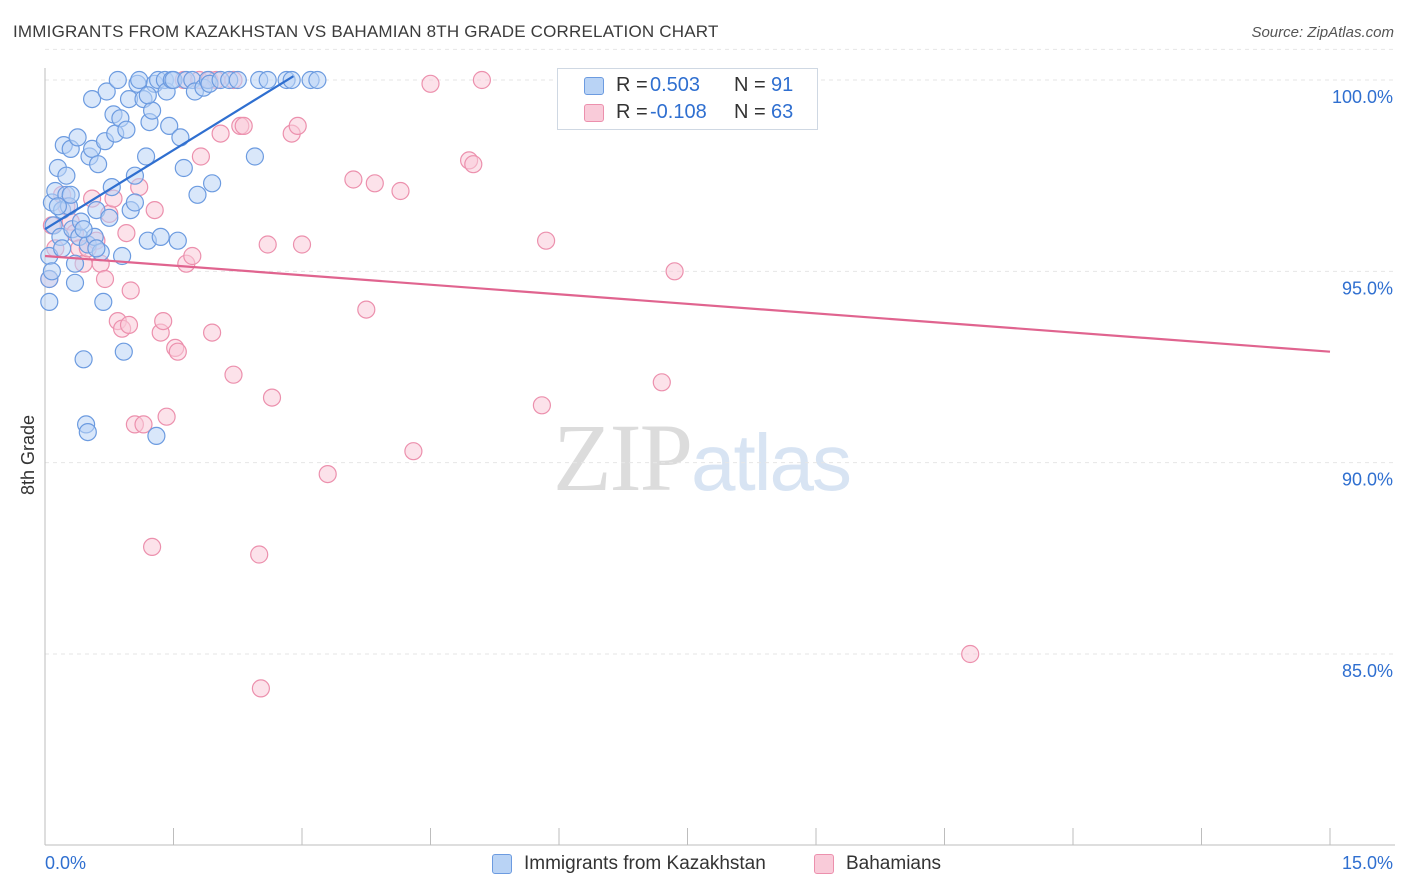 The height and width of the screenshot is (892, 1406). I want to click on legend-swatch-blue, so click(502, 864).